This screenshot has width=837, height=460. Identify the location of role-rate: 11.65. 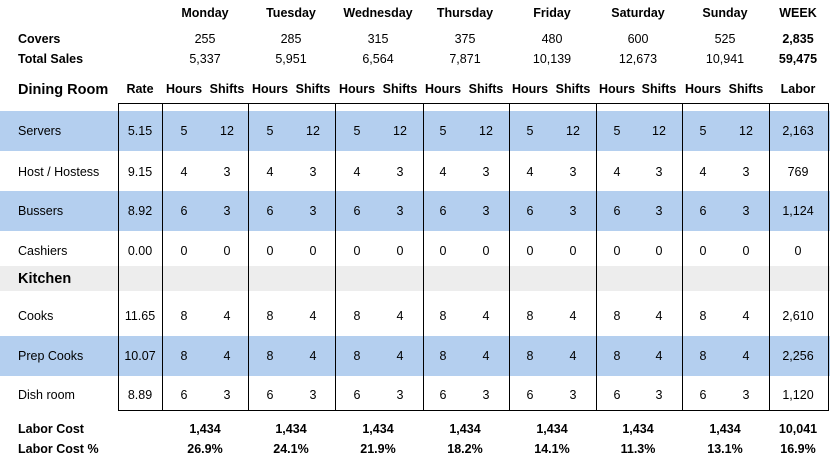
(140, 316).